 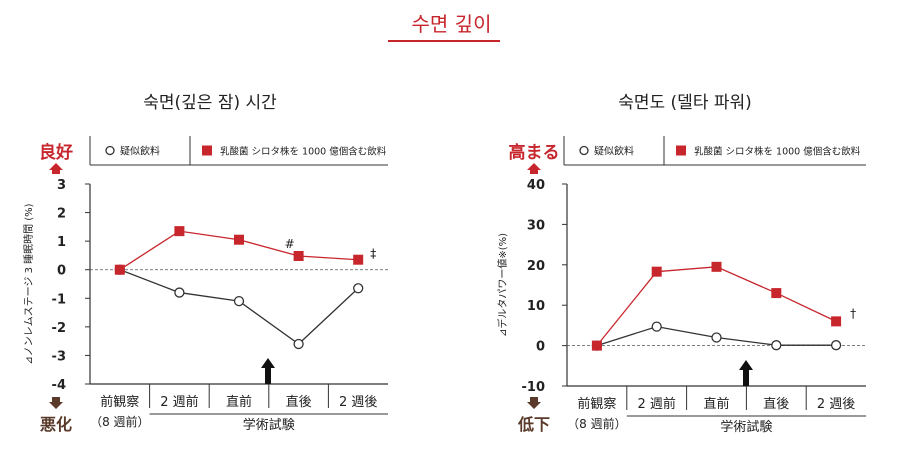 I want to click on good-label: 良好, so click(x=56, y=152).